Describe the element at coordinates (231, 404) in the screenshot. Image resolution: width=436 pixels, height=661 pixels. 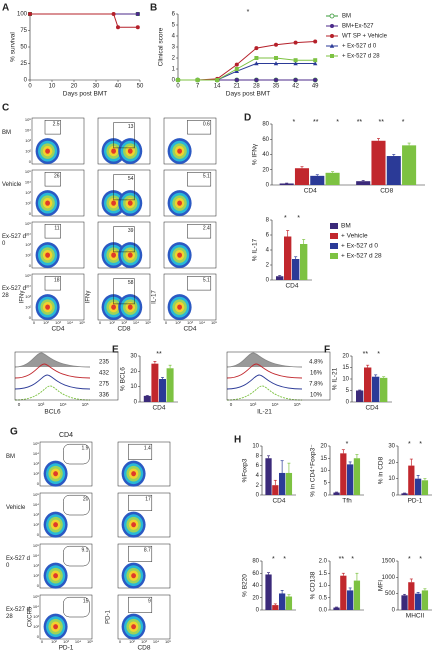
I see `histogram-tick-label: 0` at that location.